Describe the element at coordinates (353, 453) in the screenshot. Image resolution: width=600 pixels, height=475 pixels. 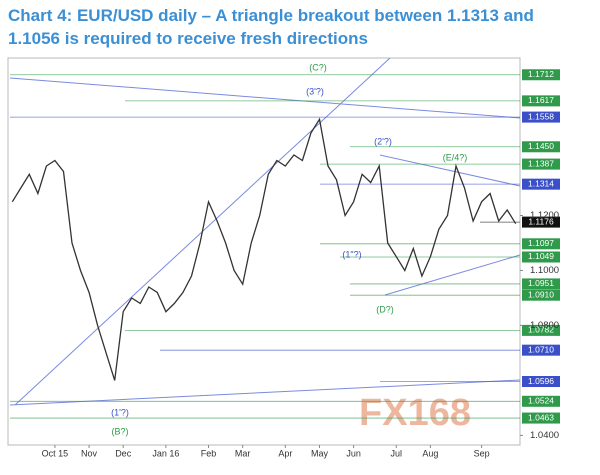
I see `x-tick-label: Jun` at that location.